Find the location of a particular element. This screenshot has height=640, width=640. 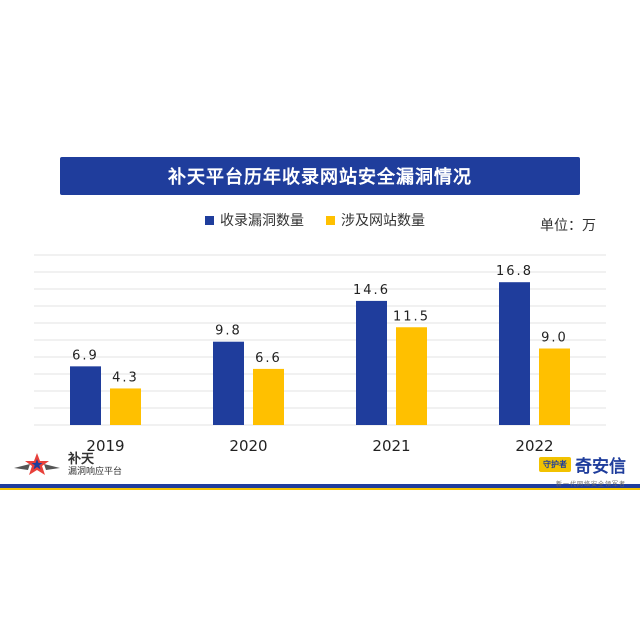

data-label-series1-2022: 16.8 is located at coordinates (514, 271).